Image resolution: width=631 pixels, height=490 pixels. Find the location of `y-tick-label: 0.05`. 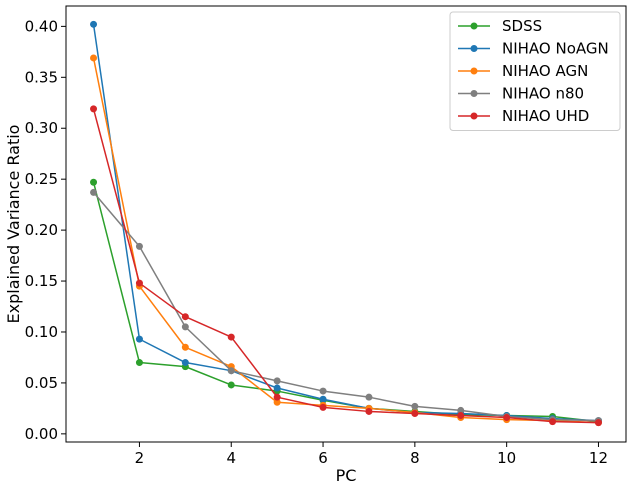

y-tick-label: 0.05 is located at coordinates (41, 383).